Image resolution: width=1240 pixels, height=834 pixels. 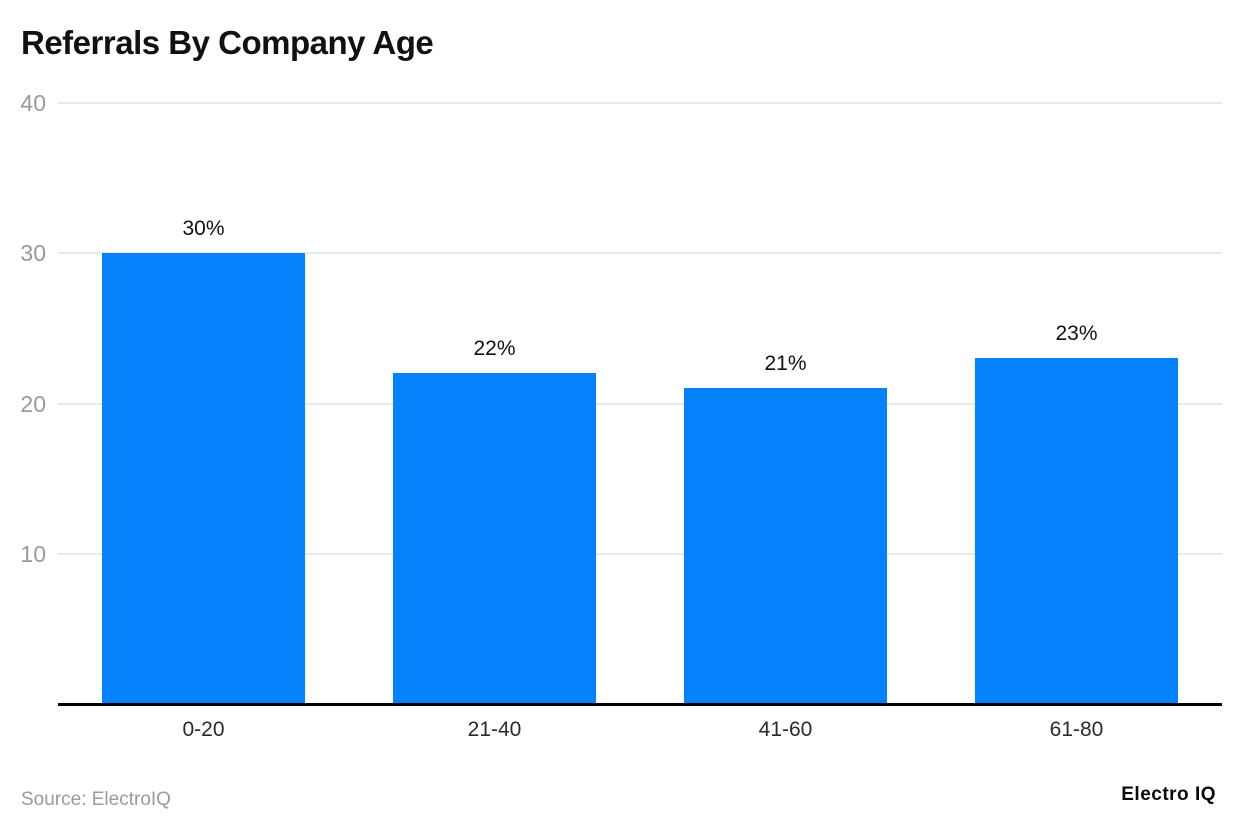 I want to click on page-title: Referrals By Company Age, so click(x=227, y=42).